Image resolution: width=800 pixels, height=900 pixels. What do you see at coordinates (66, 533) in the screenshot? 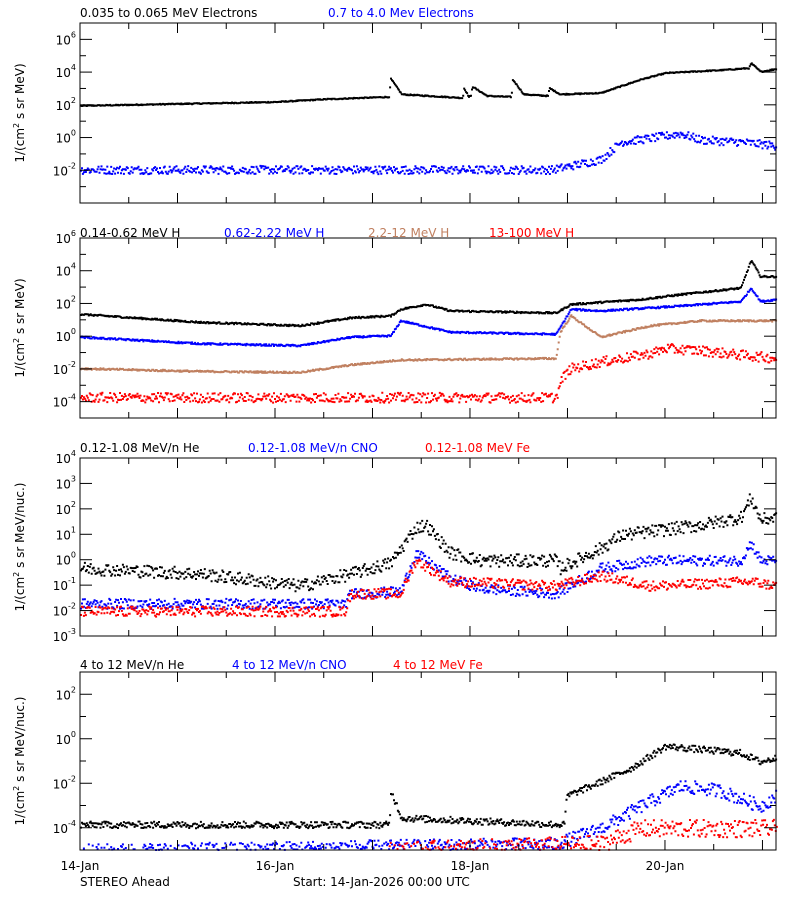
I see `y-tick-label: 10¹` at bounding box center [66, 533].